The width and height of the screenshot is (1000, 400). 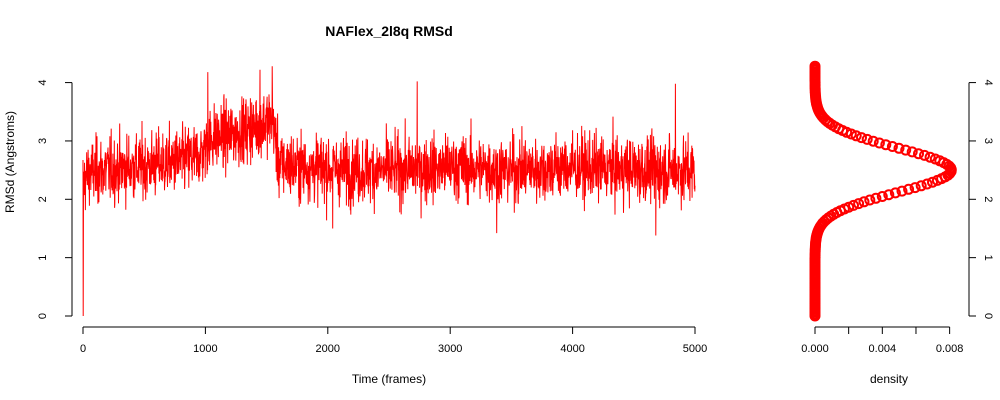 I want to click on y-tick-label: 0, so click(x=43, y=316).